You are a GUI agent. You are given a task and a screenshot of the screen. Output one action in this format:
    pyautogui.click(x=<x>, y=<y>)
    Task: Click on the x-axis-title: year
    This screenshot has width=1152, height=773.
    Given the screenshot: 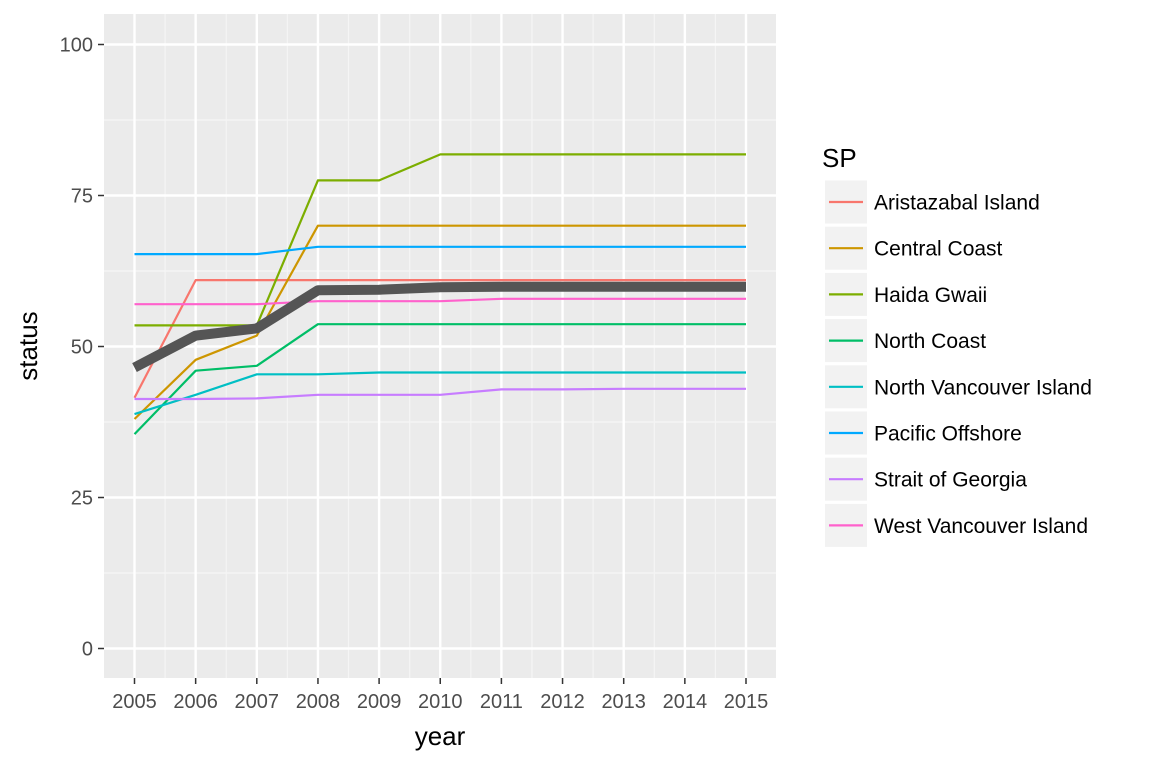 What is the action you would take?
    pyautogui.click(x=440, y=736)
    